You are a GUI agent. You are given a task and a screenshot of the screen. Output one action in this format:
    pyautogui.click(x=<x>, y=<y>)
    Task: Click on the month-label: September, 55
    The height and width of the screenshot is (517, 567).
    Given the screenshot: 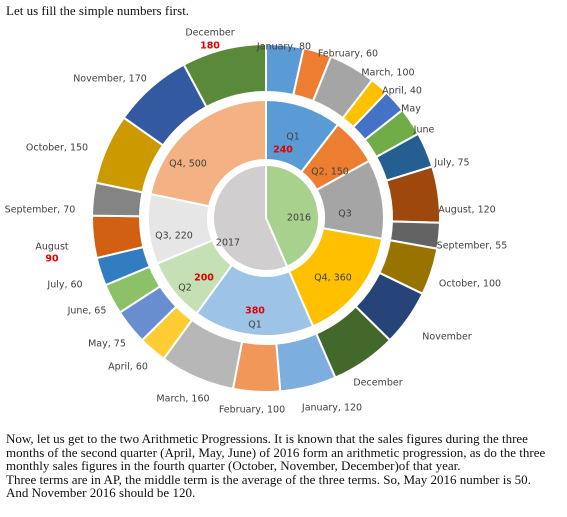 What is the action you would take?
    pyautogui.click(x=472, y=246)
    